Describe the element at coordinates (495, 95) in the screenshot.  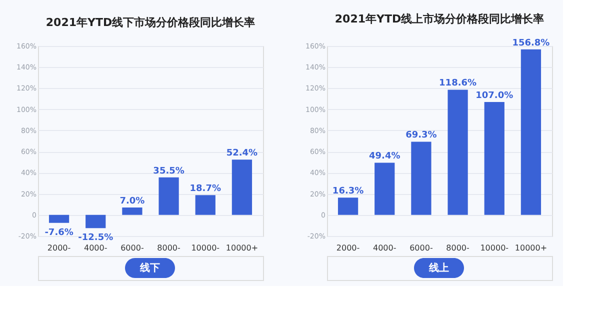
I see `data-label: 107.0%` at that location.